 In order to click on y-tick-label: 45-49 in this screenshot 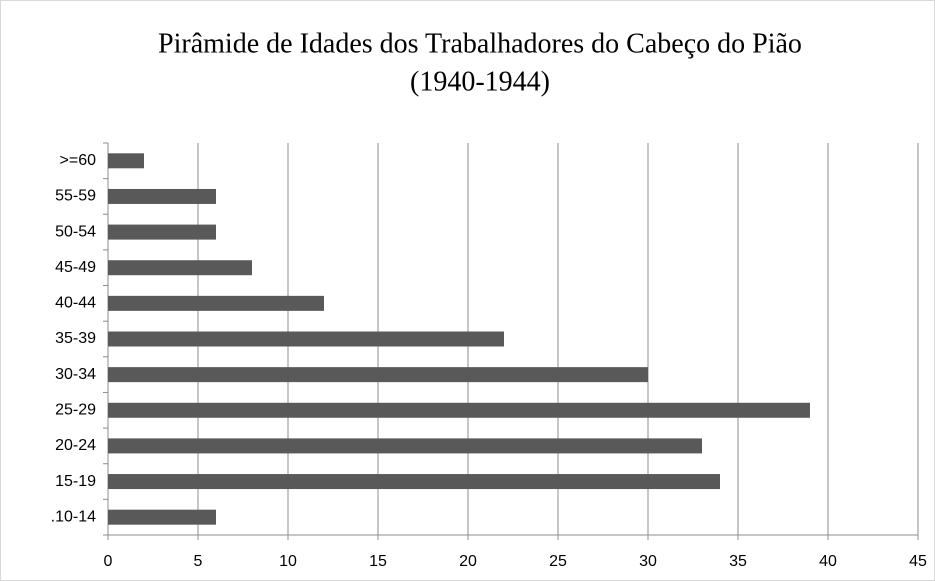, I will do `click(75, 267)`.